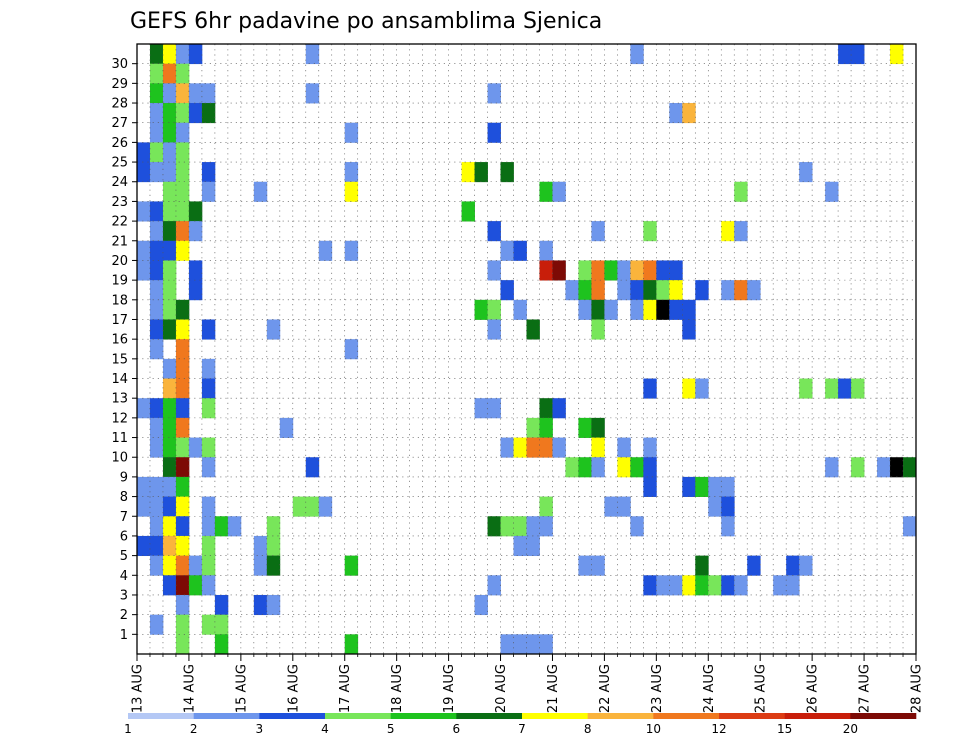 The image size is (960, 742). What do you see at coordinates (119, 320) in the screenshot?
I see `y-tick-label: 17` at bounding box center [119, 320].